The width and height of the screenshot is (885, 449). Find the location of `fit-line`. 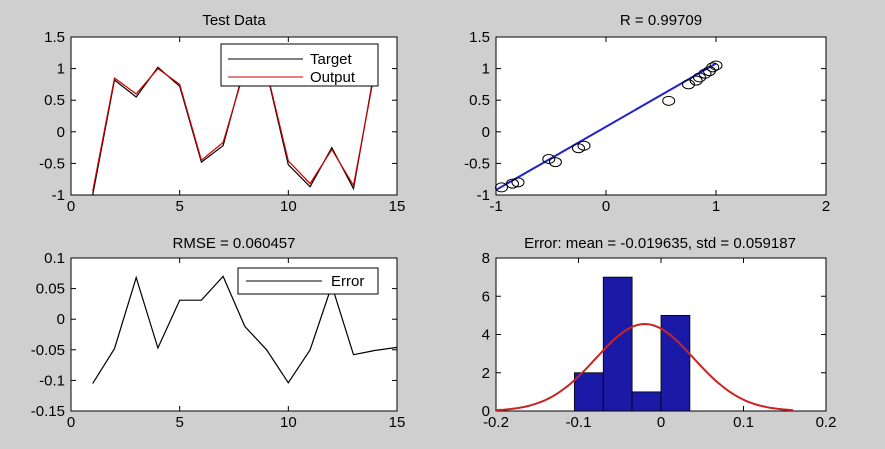

fit-line is located at coordinates (606, 126).